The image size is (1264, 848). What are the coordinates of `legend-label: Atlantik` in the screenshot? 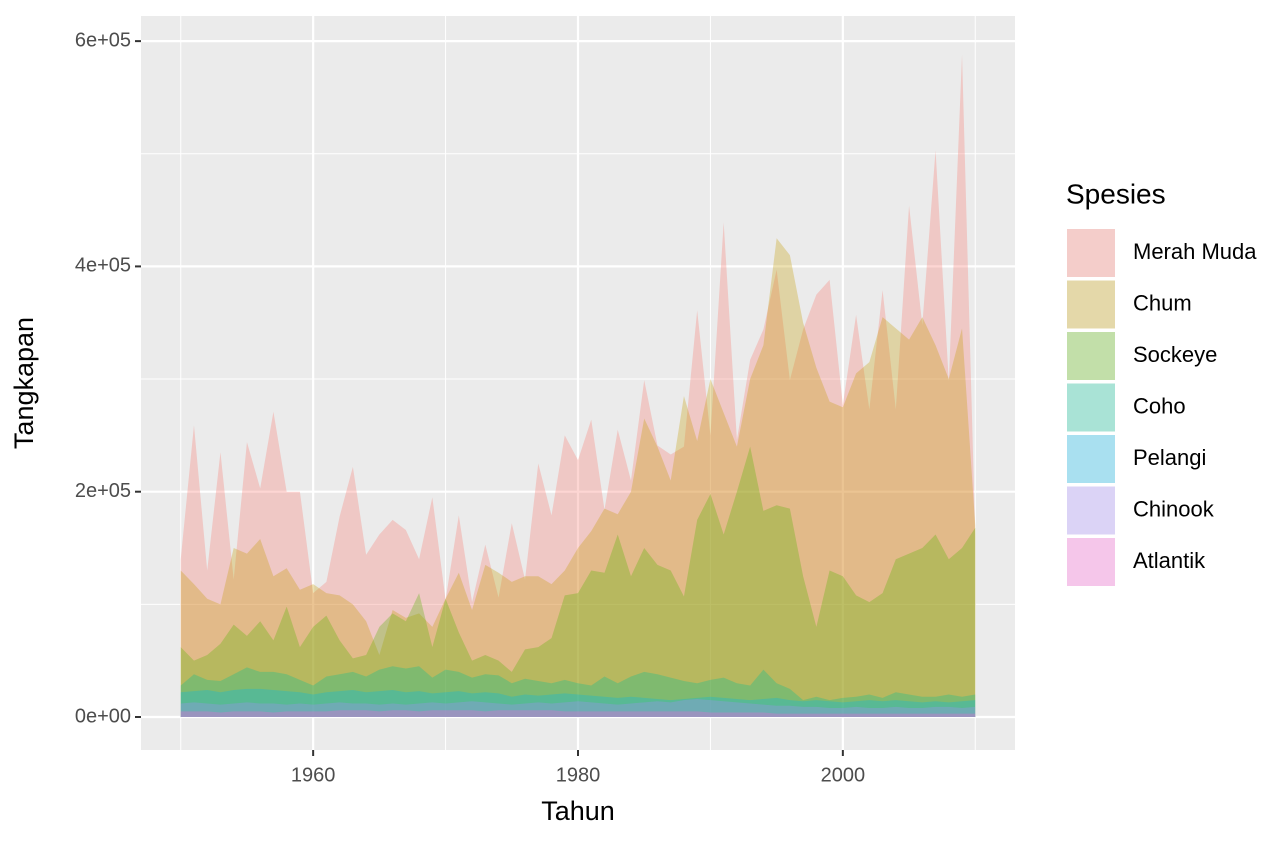 It's located at (1169, 560).